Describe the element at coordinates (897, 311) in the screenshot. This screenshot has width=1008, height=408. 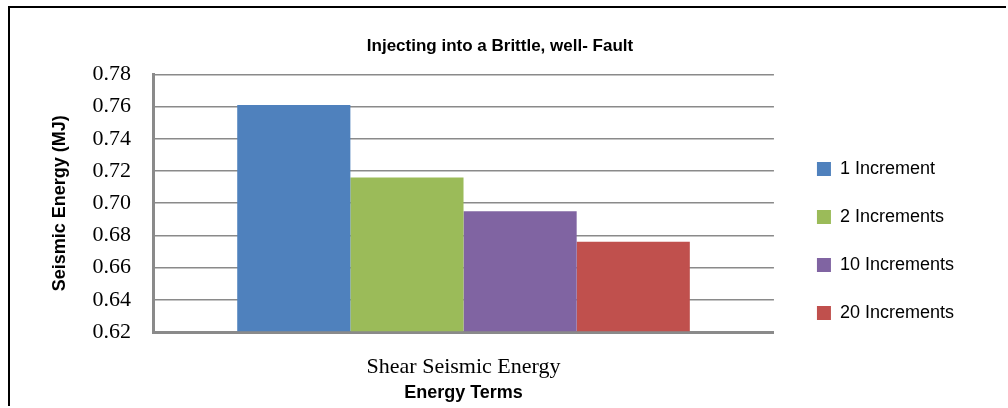
I see `legend-label: 20 Increments` at that location.